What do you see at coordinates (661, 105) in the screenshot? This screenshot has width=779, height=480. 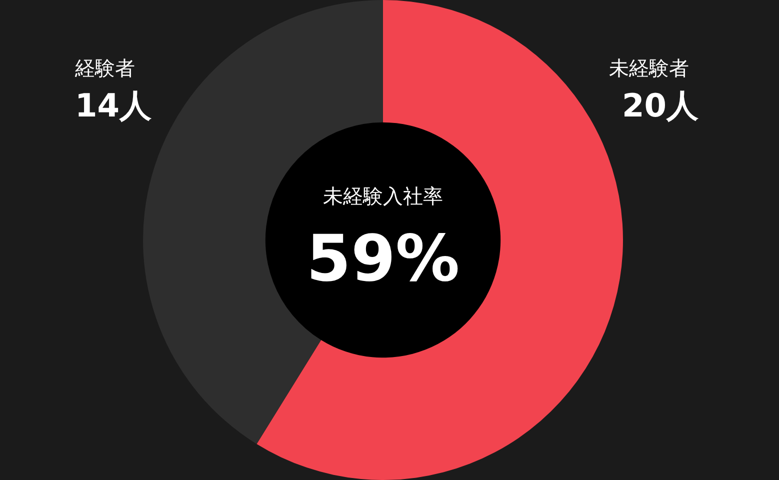 I see `data-label: 20人` at bounding box center [661, 105].